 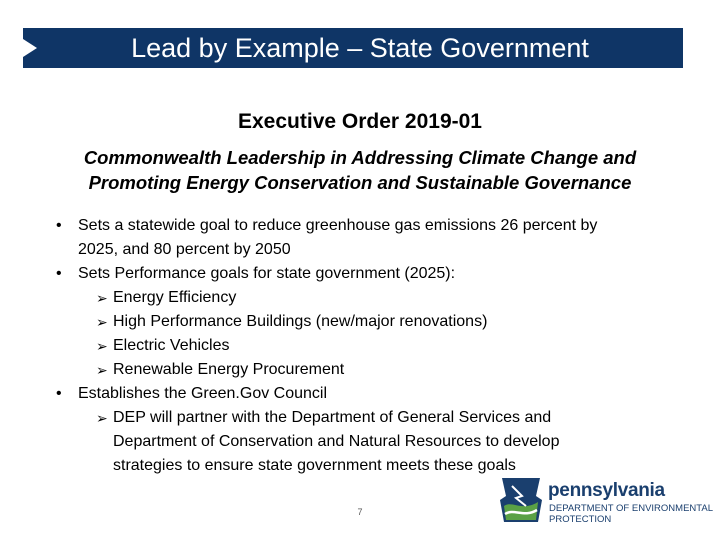 What do you see at coordinates (360, 47) in the screenshot?
I see `slide-title: Lead by Example – State Government` at bounding box center [360, 47].